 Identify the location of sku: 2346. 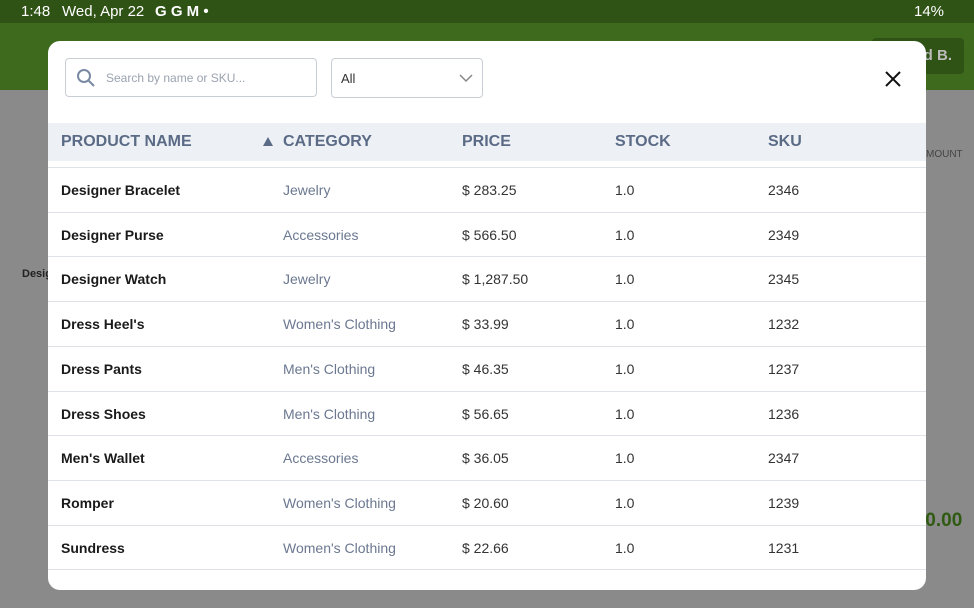
(784, 190).